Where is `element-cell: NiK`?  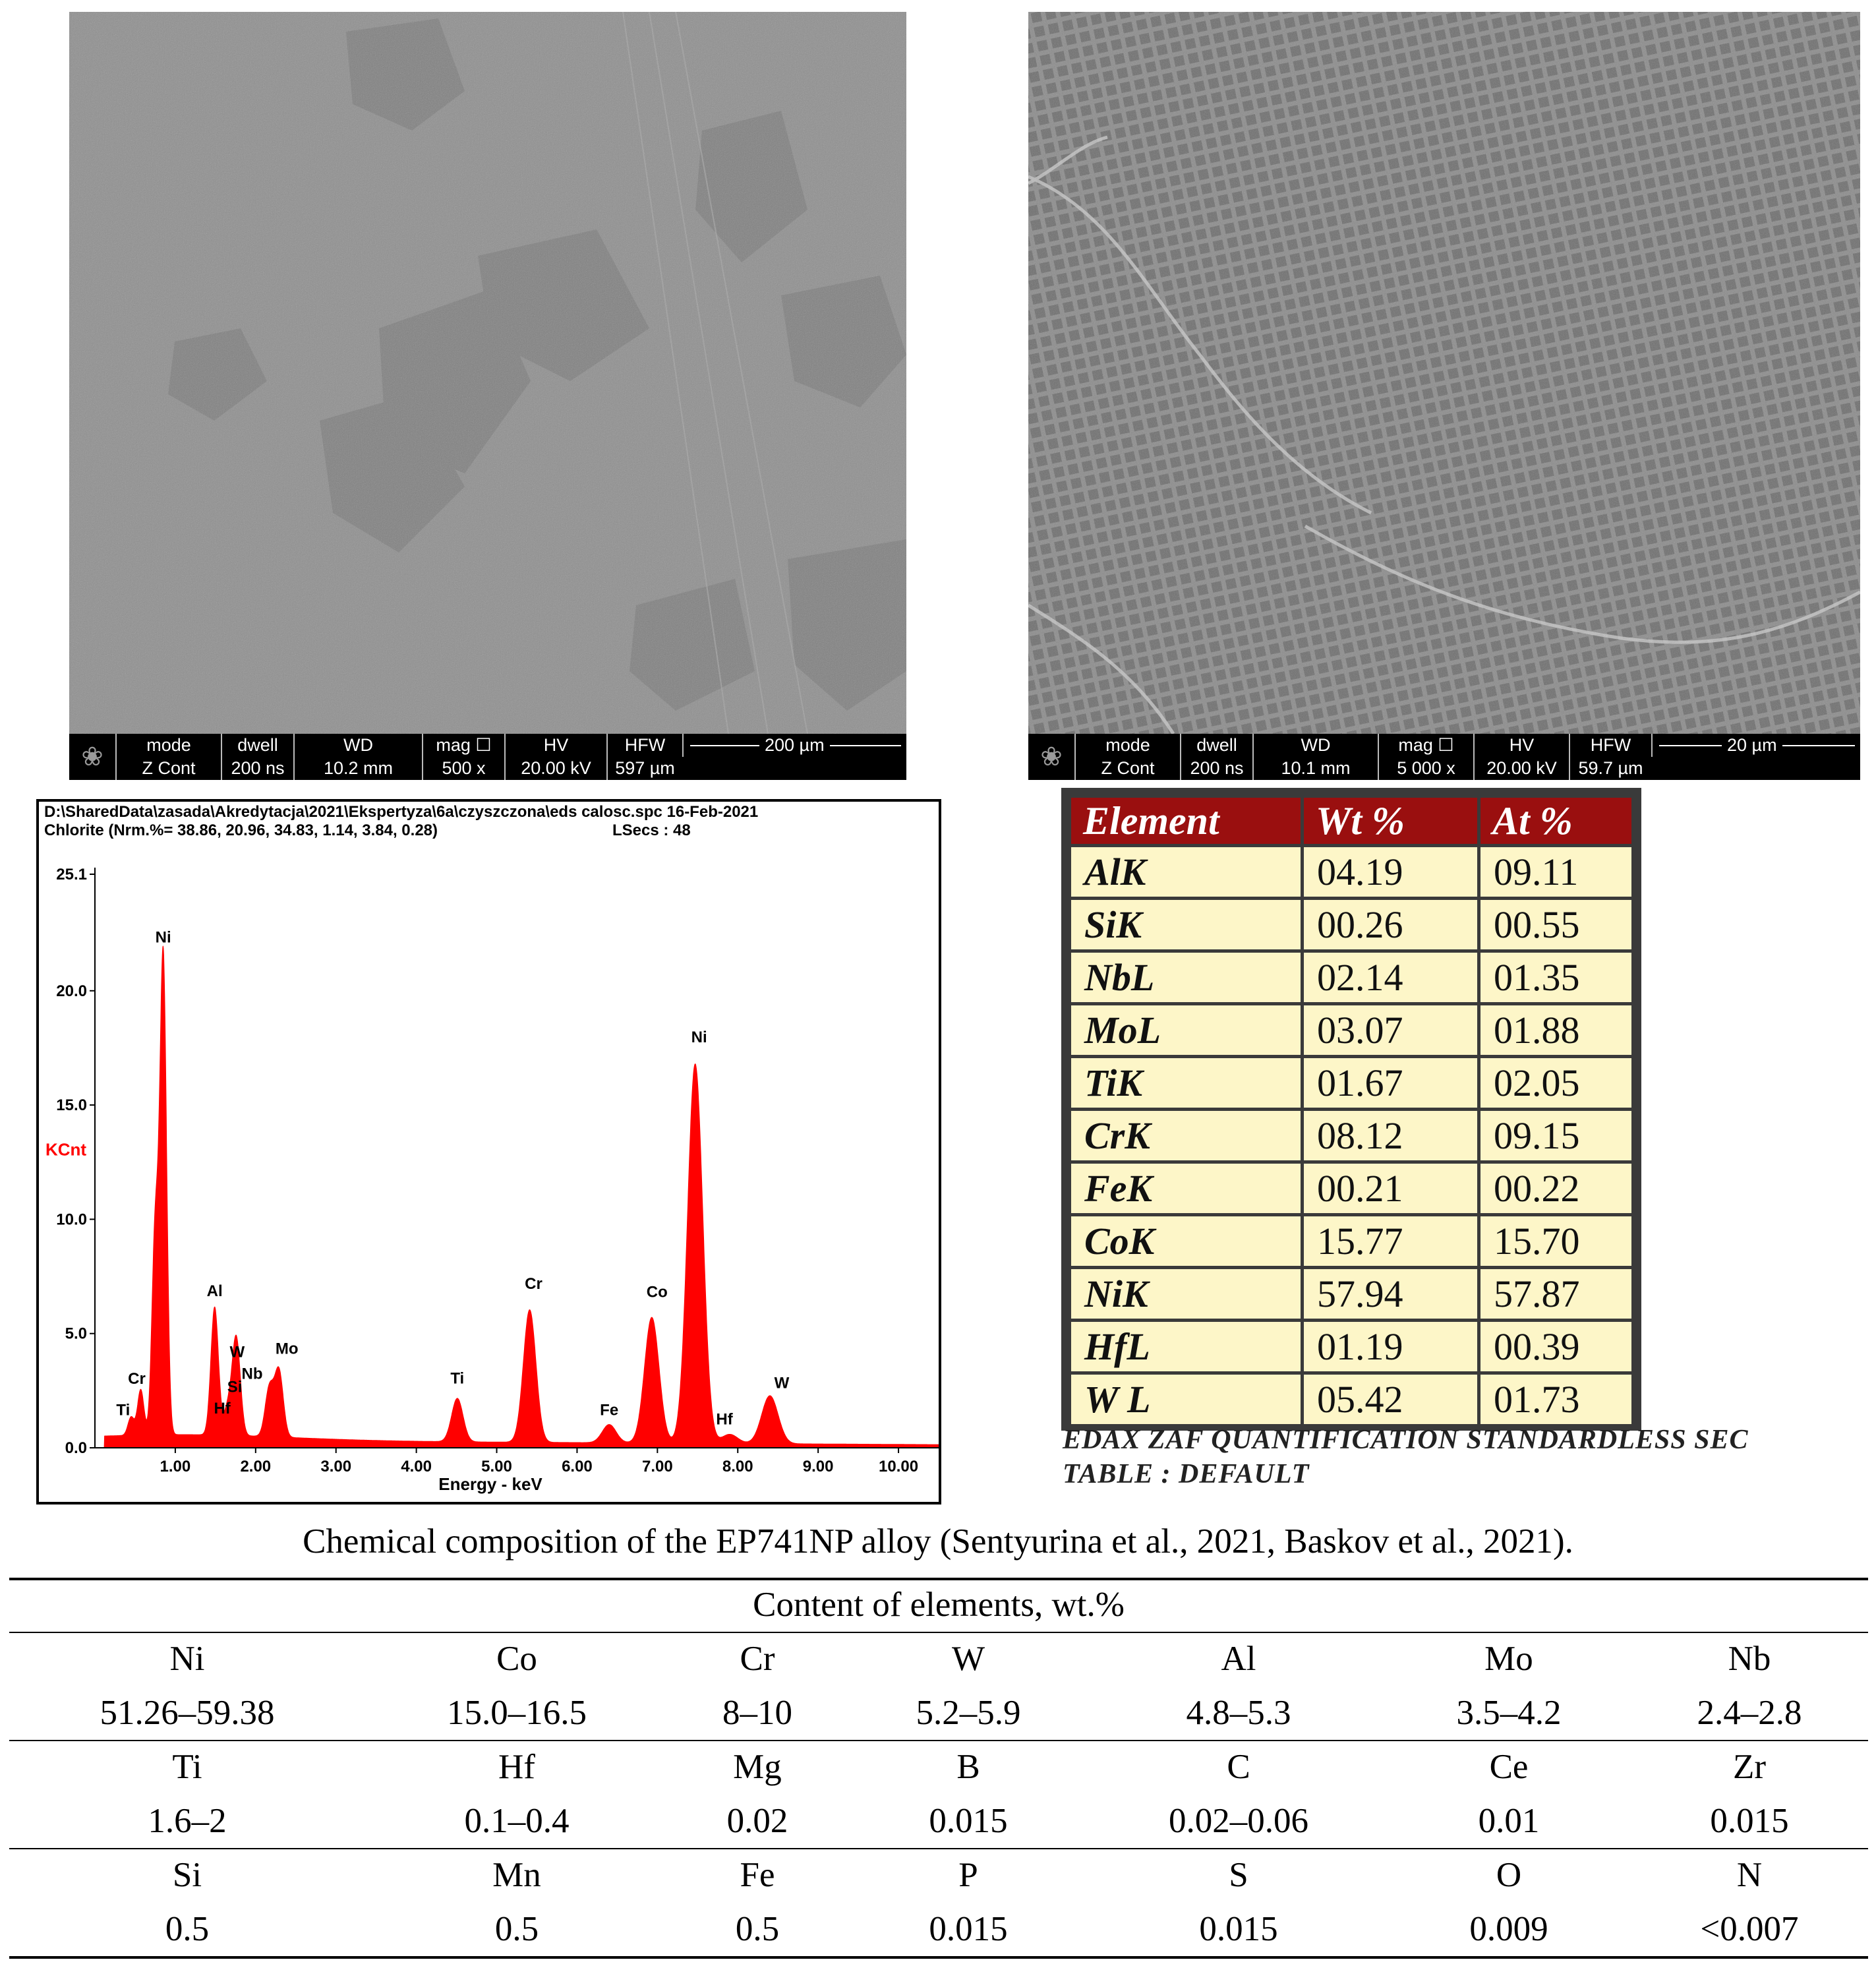 element-cell: NiK is located at coordinates (1186, 1294).